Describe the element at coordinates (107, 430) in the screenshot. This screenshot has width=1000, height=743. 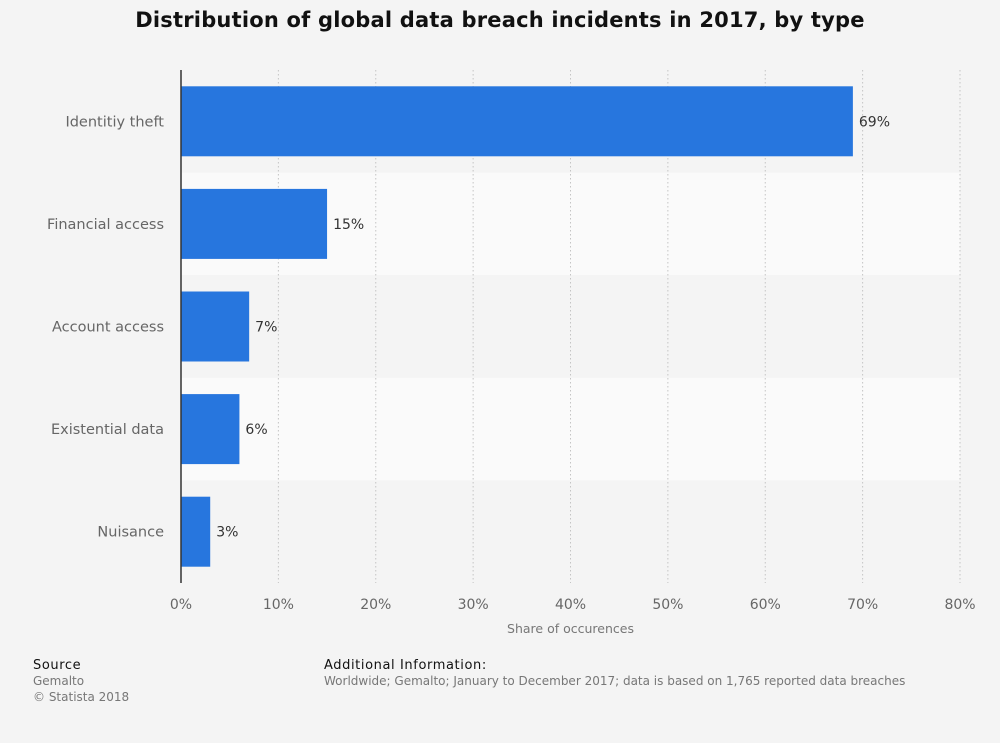
I see `category-label: Existential data` at that location.